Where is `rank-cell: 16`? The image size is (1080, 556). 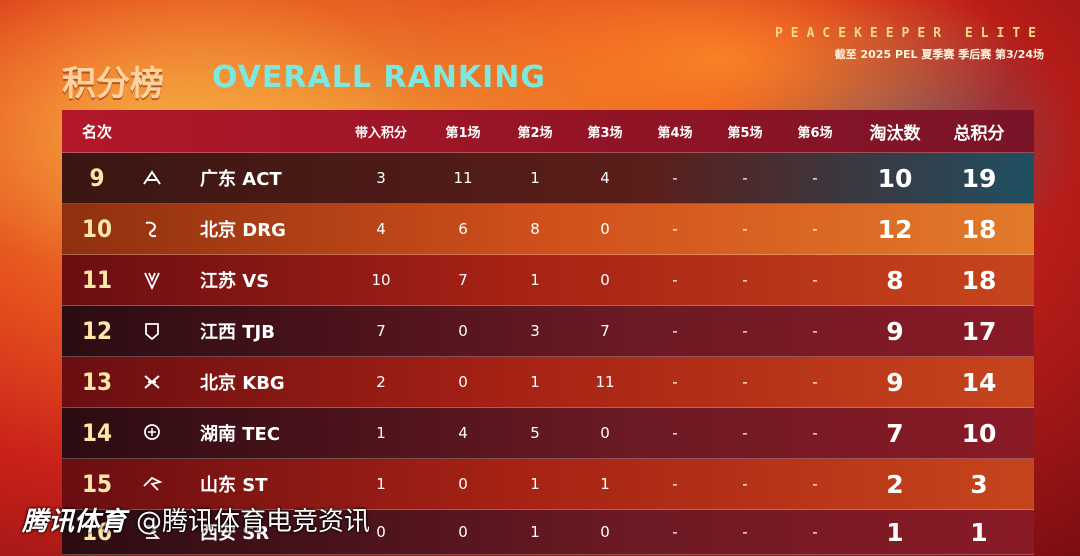 rank-cell: 16 is located at coordinates (97, 532).